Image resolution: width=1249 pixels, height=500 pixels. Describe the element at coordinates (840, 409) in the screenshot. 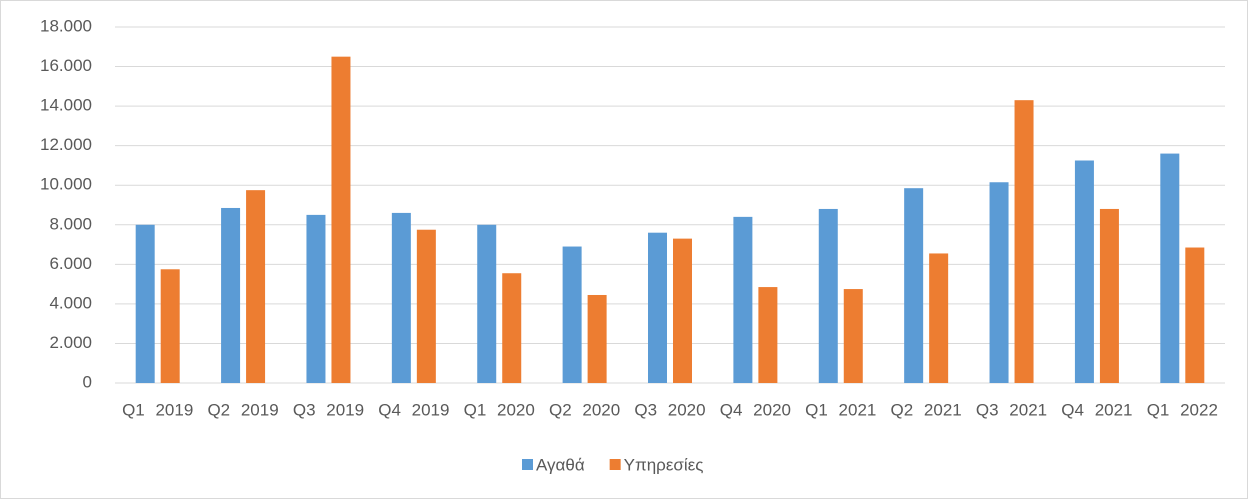

I see `x-tick-label: Q1 2021` at that location.